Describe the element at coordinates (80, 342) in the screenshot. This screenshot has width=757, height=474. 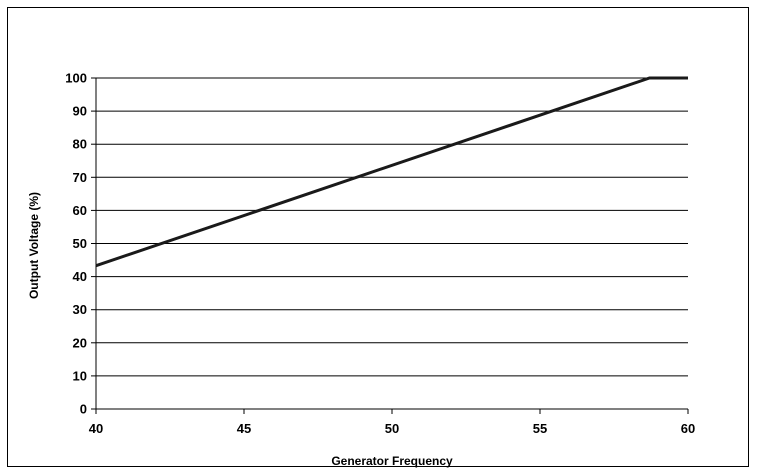
I see `y-tick-label-20: 20` at that location.